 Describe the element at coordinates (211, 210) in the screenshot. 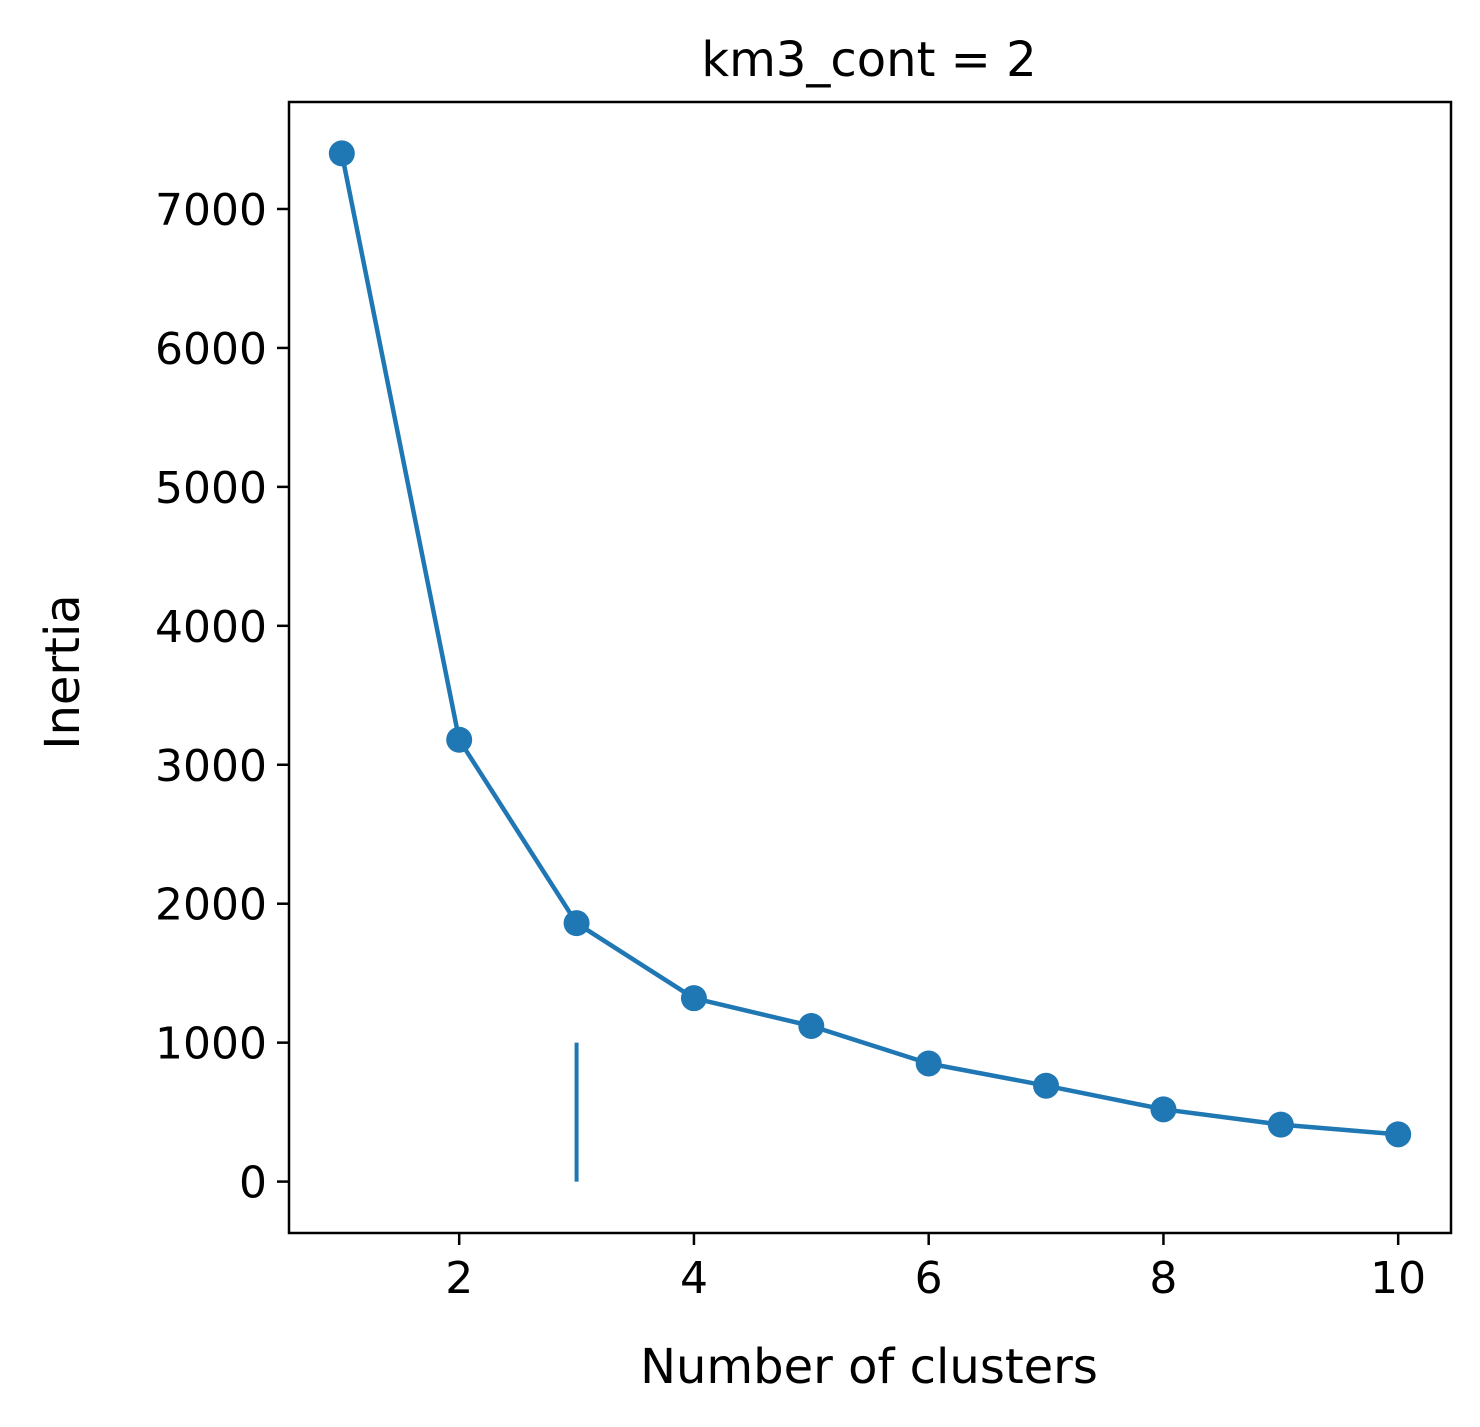

I see `y-tick-label: 7000` at that location.